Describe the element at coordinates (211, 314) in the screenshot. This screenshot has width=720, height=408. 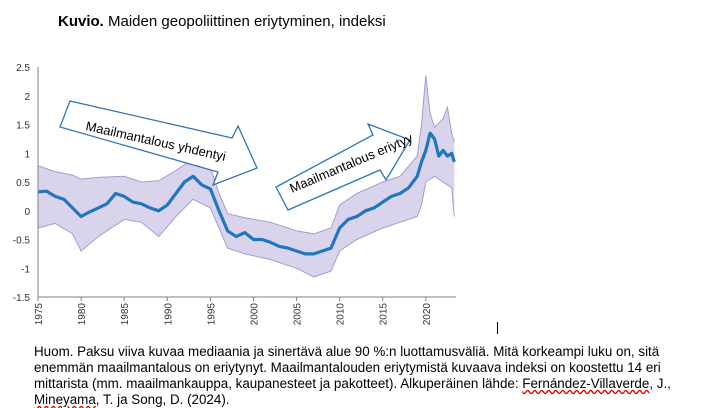
I see `x-tick-label: 1995` at that location.